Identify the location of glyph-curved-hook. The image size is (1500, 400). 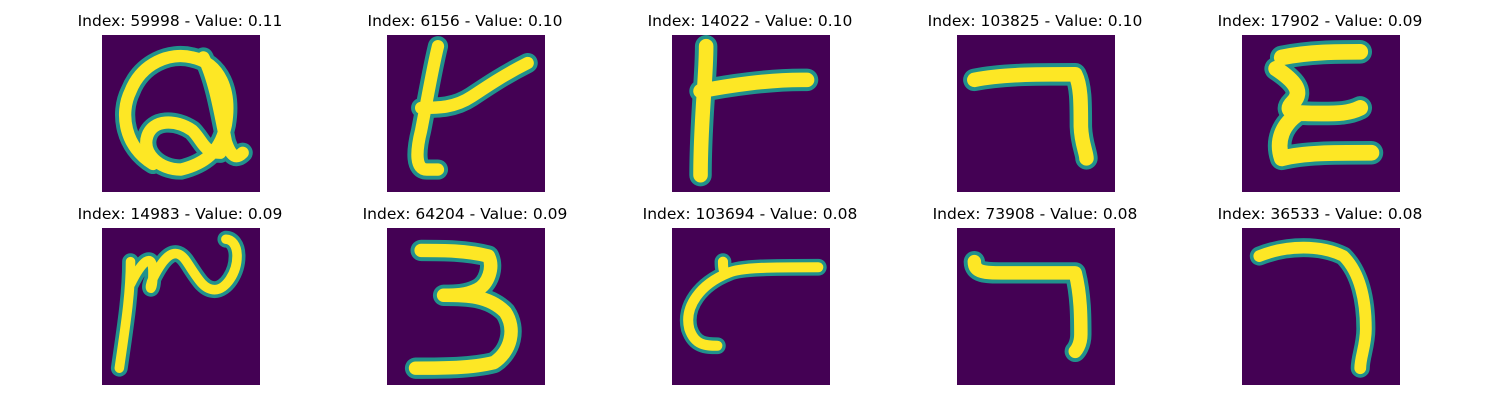
(753, 304).